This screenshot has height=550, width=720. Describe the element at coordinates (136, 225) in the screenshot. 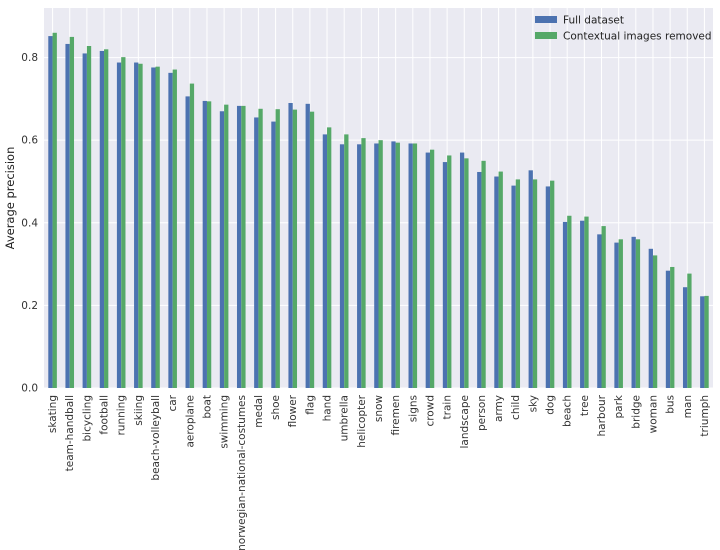

I see `bar-full-dataset-skiing` at that location.